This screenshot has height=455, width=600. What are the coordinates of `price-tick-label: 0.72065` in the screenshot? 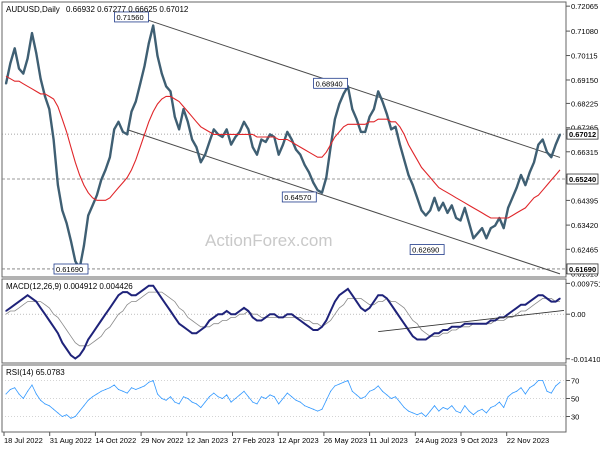 It's located at (584, 6).